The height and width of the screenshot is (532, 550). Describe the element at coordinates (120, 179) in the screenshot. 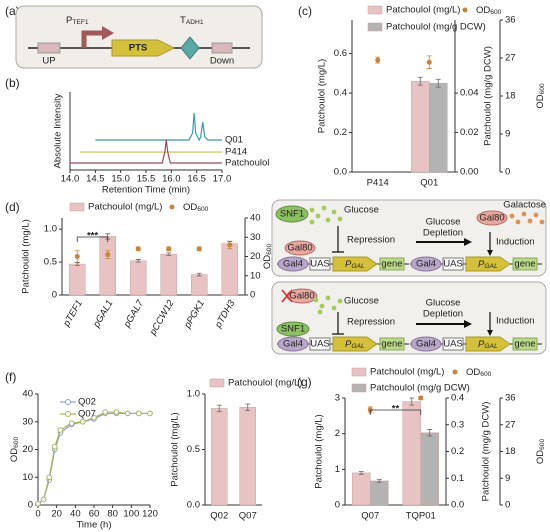

I see `x-tick-label: 15.0` at that location.